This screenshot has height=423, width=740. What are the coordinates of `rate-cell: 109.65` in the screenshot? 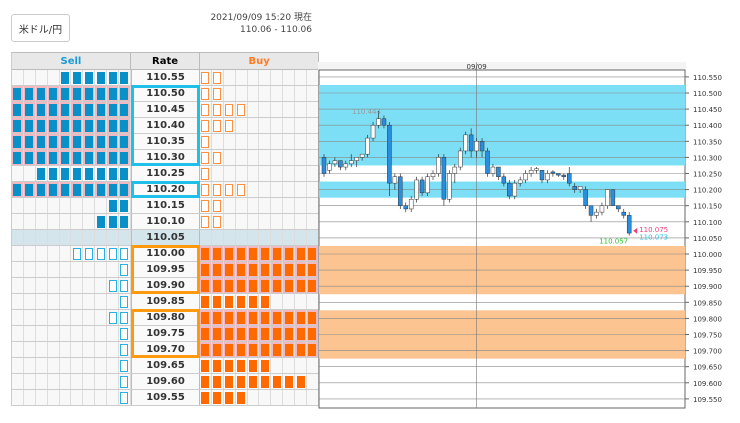 It's located at (165, 365).